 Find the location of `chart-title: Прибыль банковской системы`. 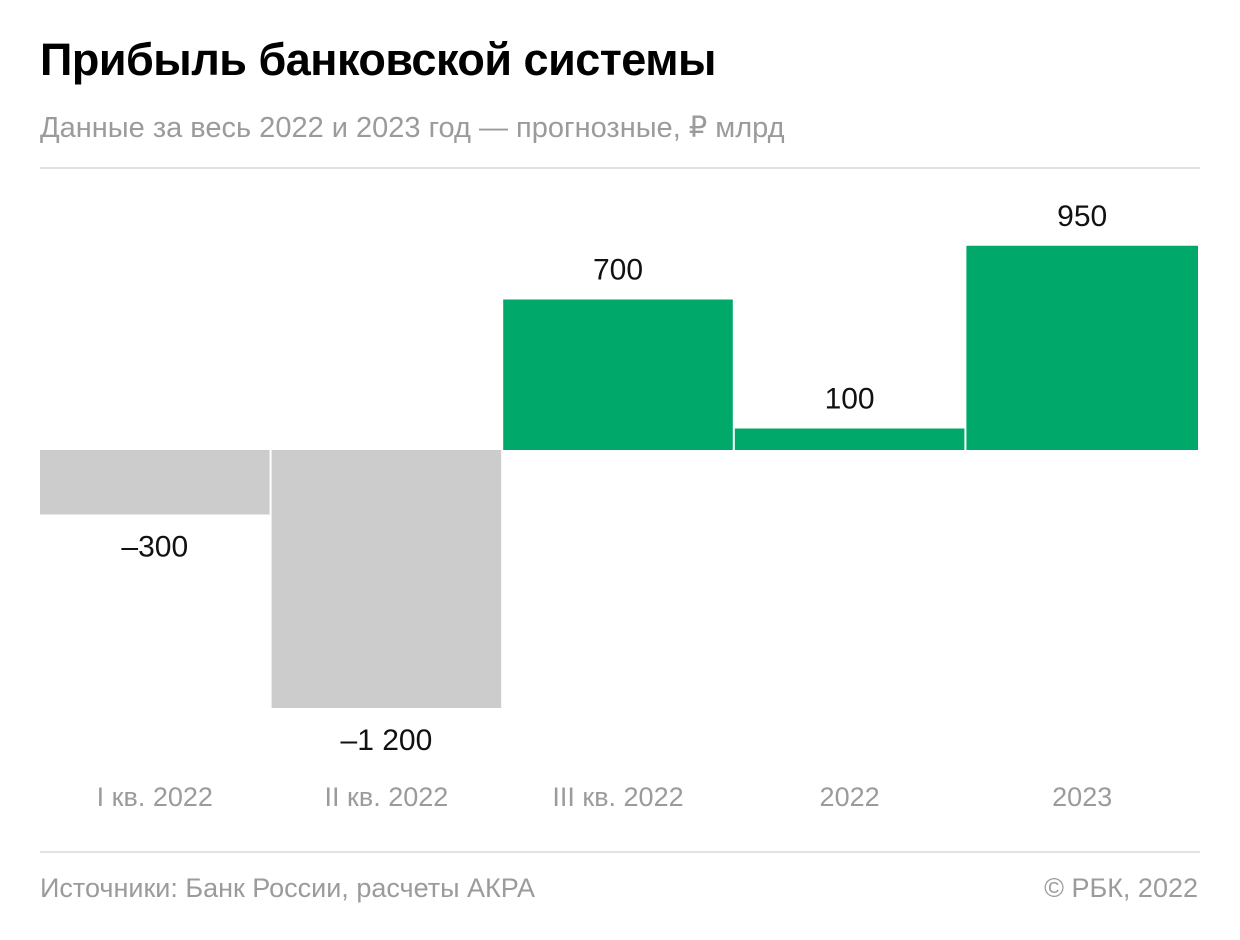

chart-title: Прибыль банковской системы is located at coordinates (378, 59).